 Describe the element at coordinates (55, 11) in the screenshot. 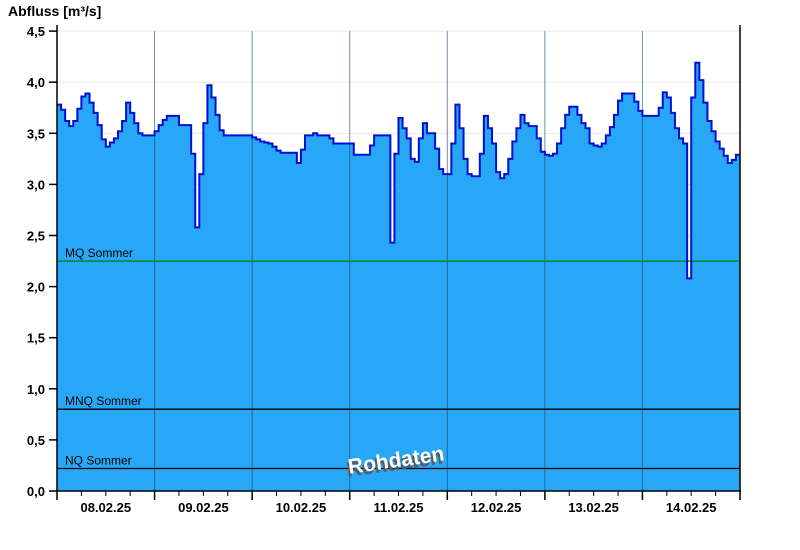

I see `chart-title: Abfluss [m³/s]` at that location.